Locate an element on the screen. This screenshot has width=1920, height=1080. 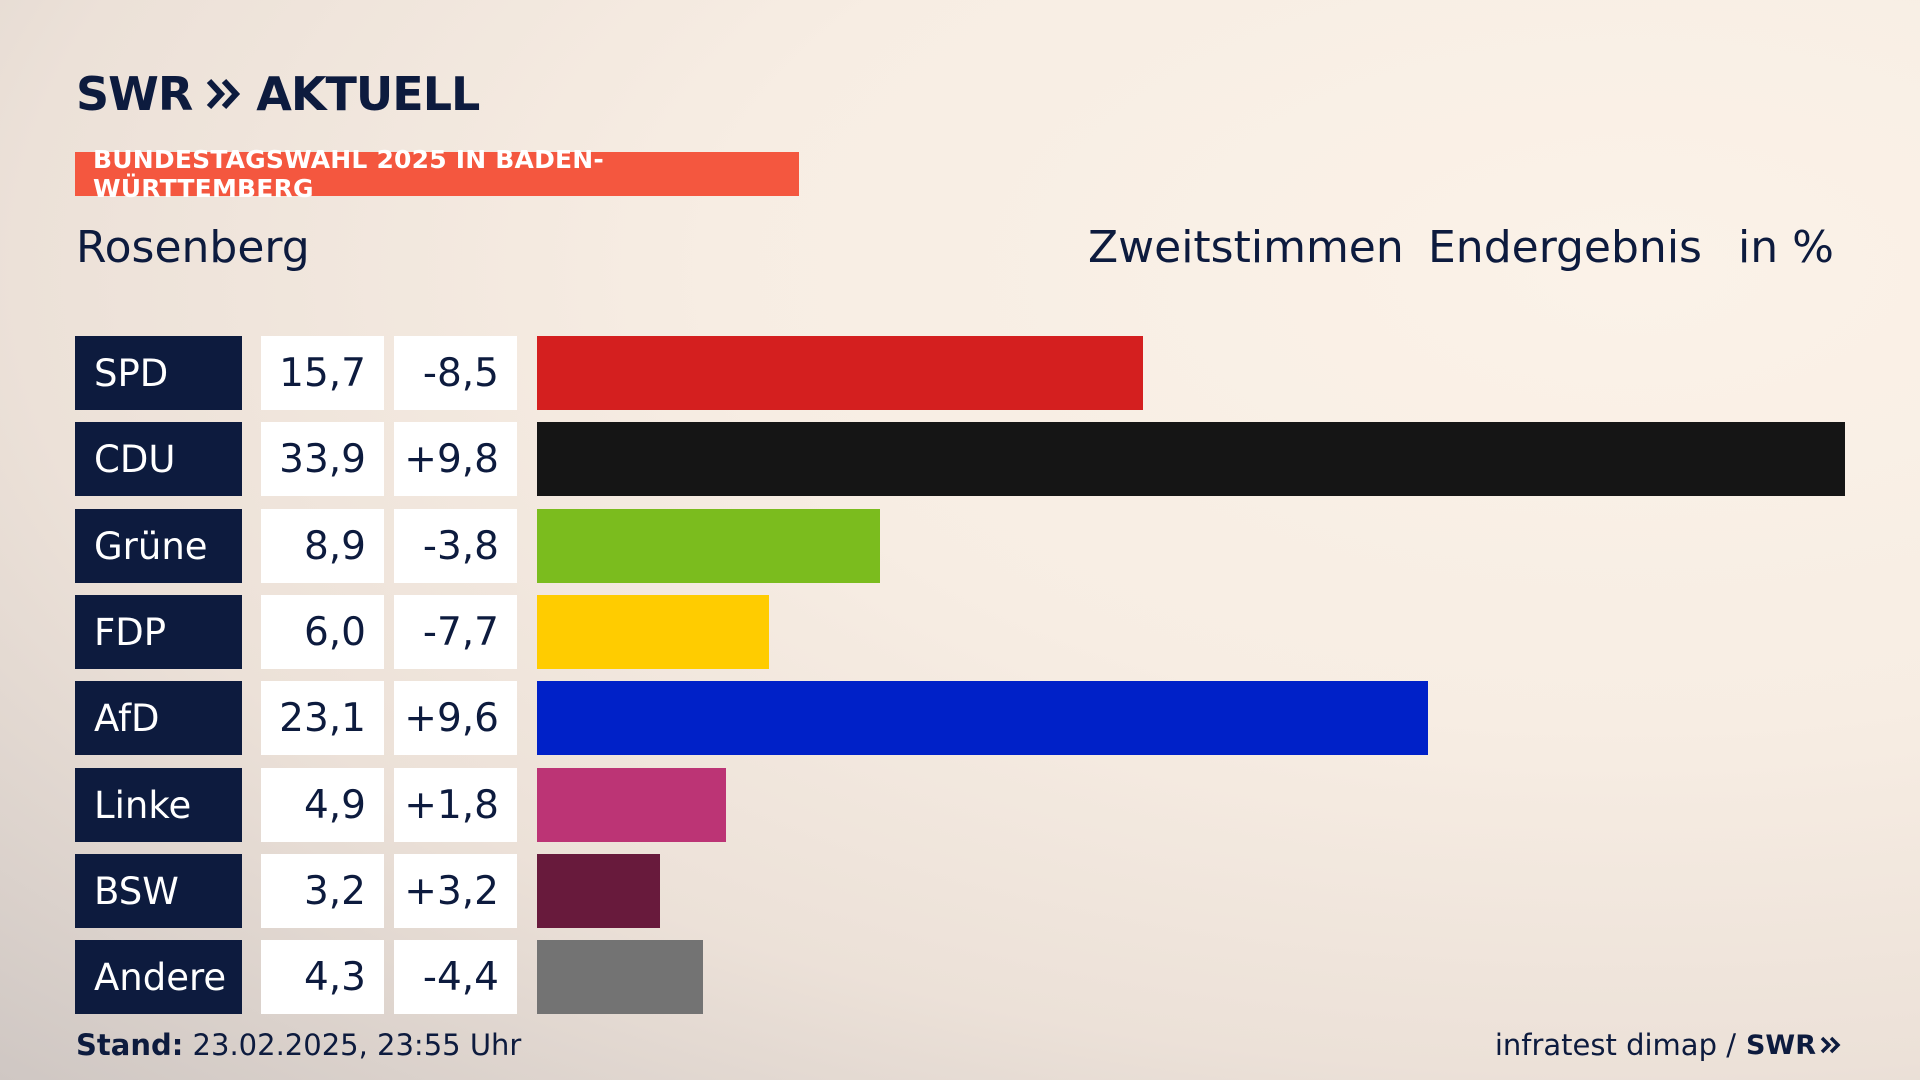
logo-aktuell-text: AKTUELL is located at coordinates (368, 94).